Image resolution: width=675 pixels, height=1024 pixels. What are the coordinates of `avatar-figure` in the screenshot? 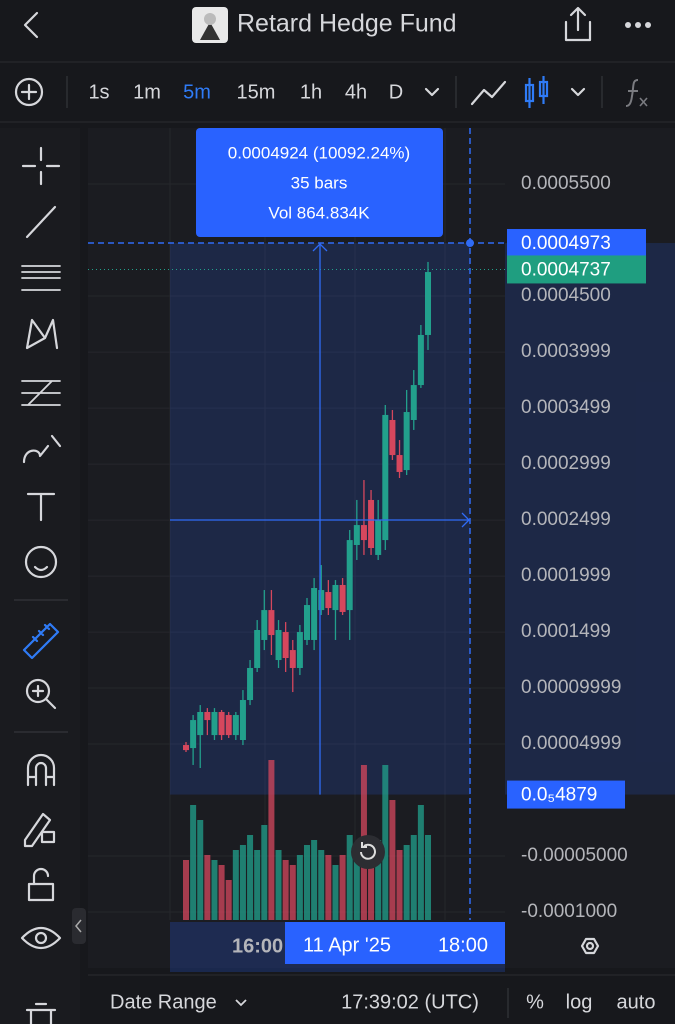 It's located at (210, 31).